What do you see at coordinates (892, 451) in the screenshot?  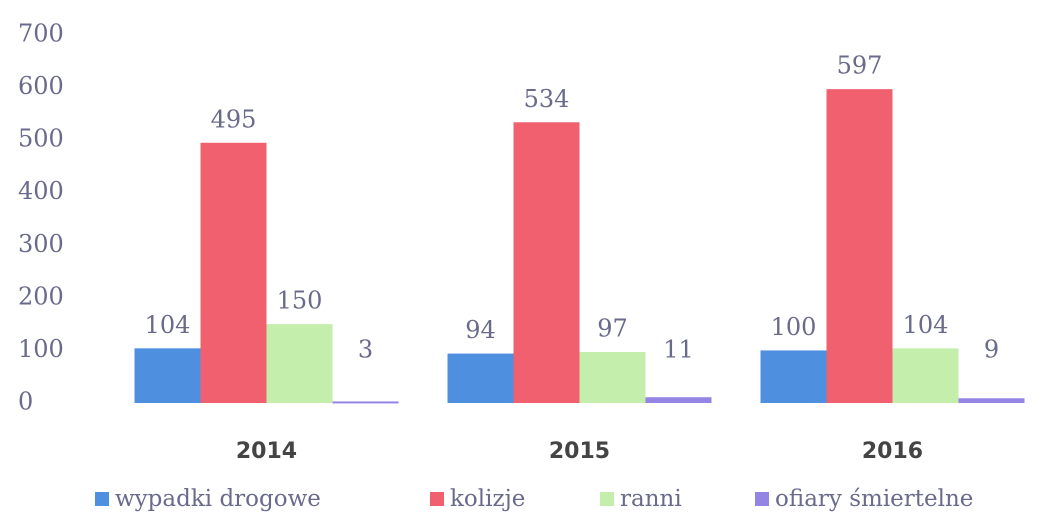 I see `x-tick-label: 2016` at bounding box center [892, 451].